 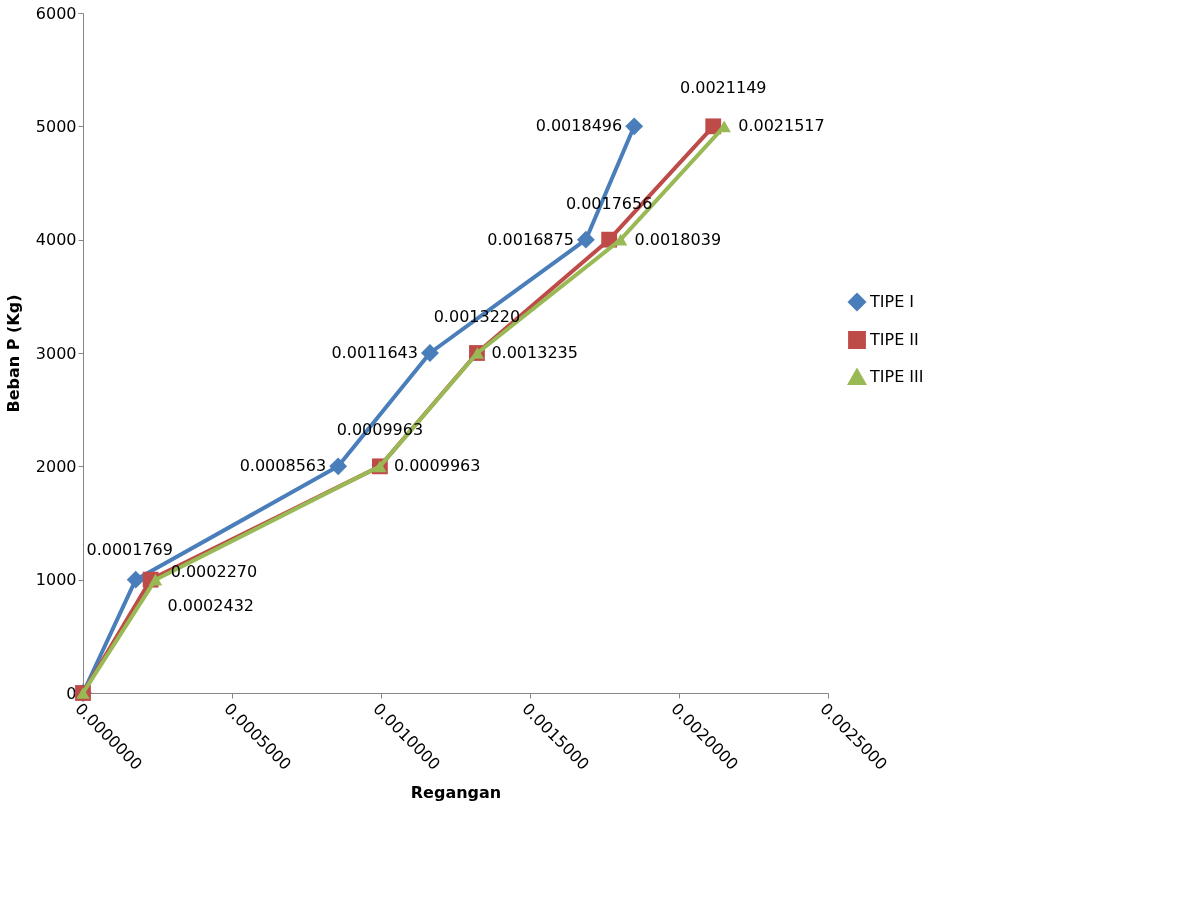 What do you see at coordinates (283, 466) in the screenshot?
I see `annotation: 0.0008563` at bounding box center [283, 466].